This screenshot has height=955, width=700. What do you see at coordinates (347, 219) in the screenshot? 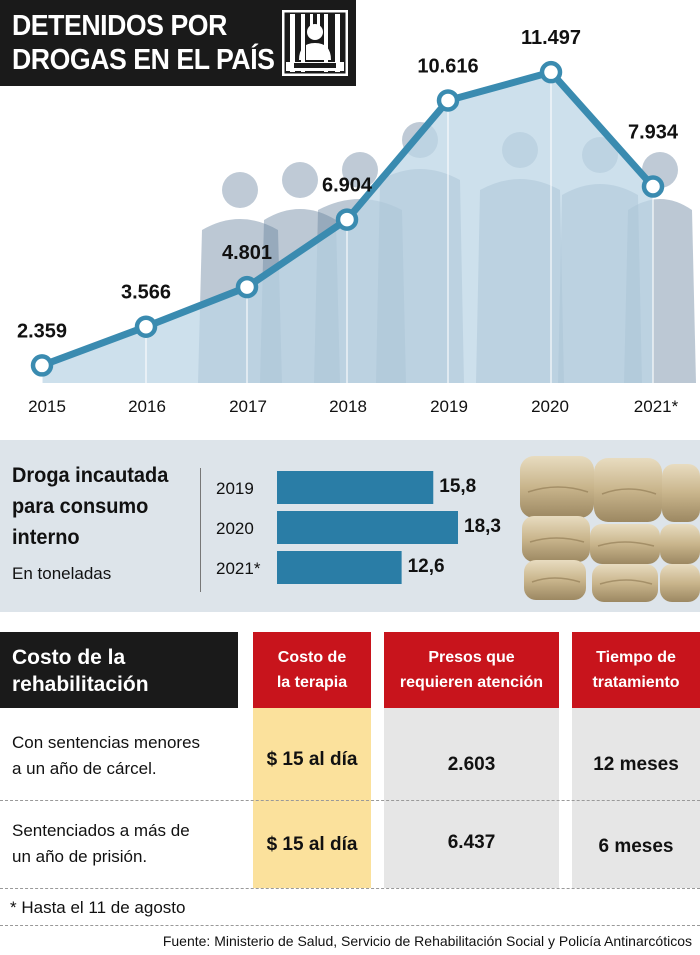
I see `data-point-2018` at bounding box center [347, 219].